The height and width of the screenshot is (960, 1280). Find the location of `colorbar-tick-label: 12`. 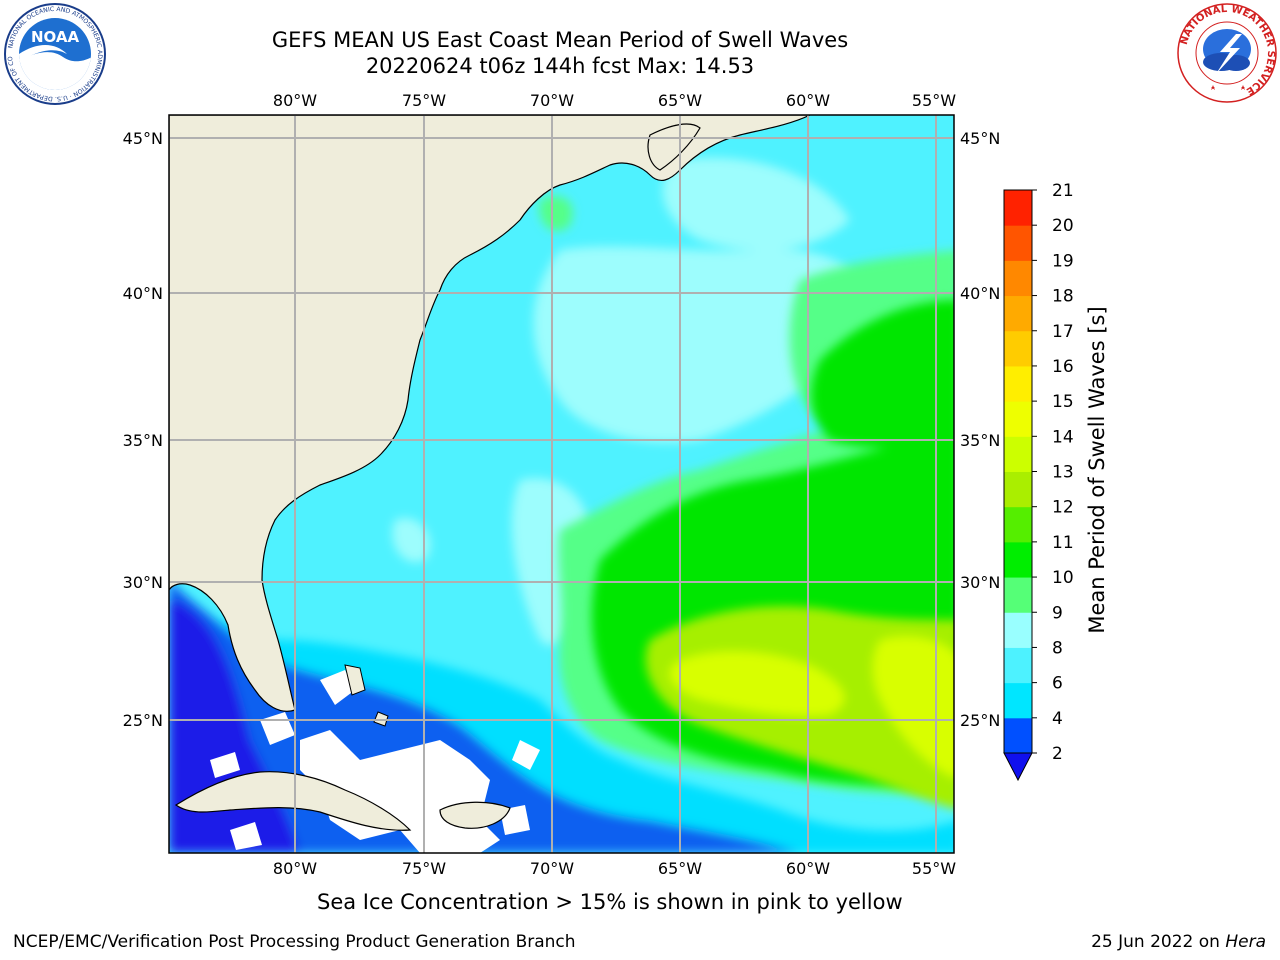

colorbar-tick-label: 12 is located at coordinates (1063, 508).